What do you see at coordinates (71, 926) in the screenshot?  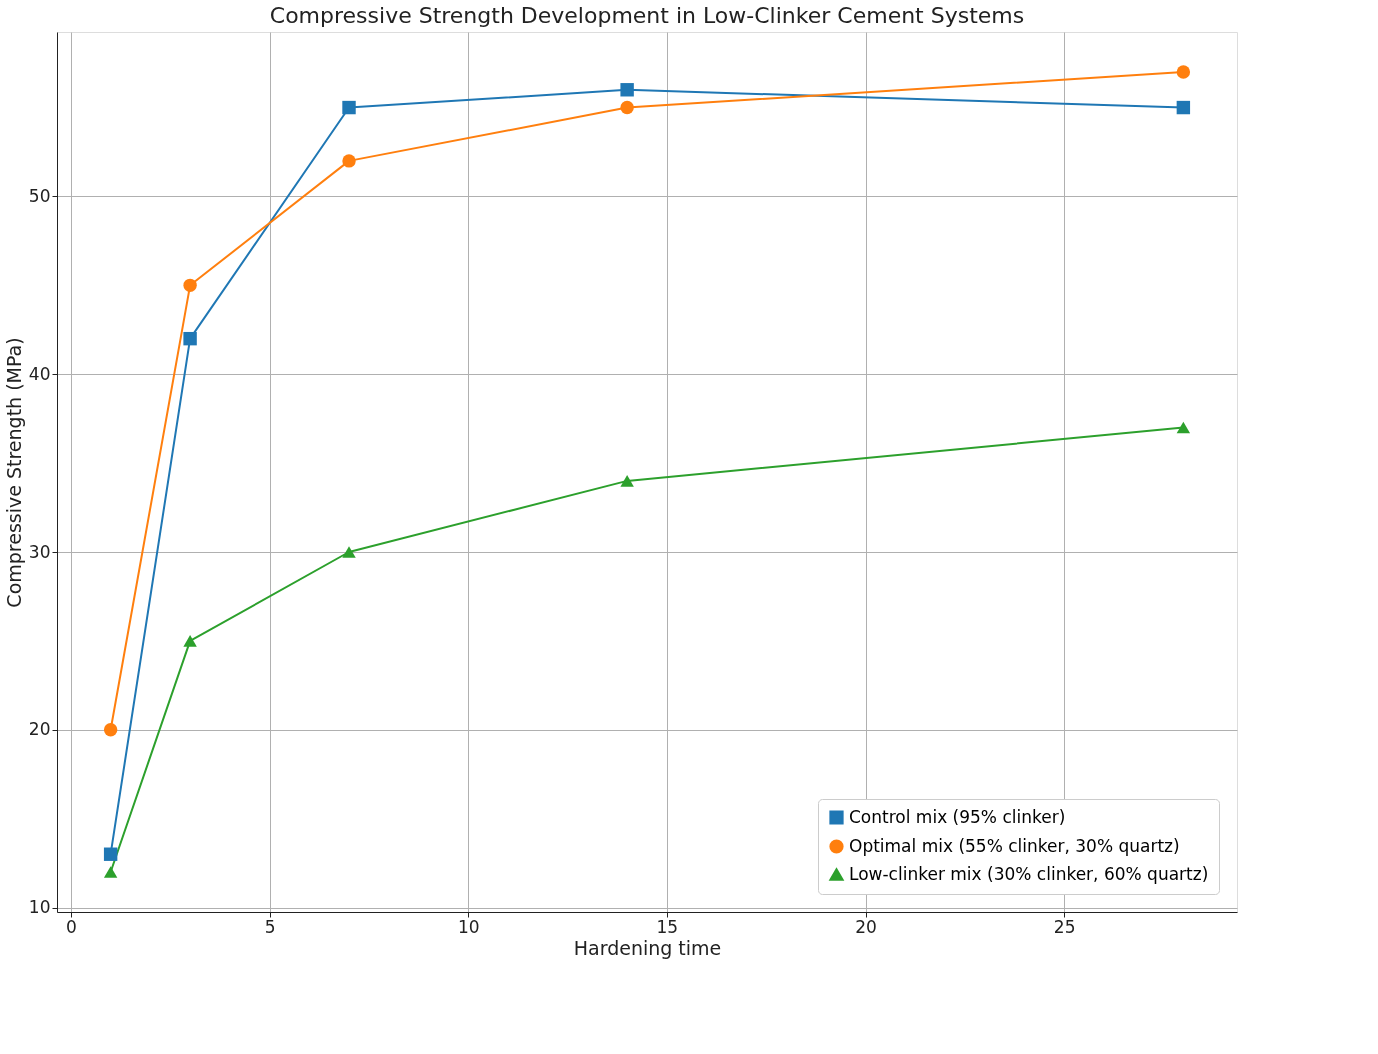 I see `x-tick-label: 0` at bounding box center [71, 926].